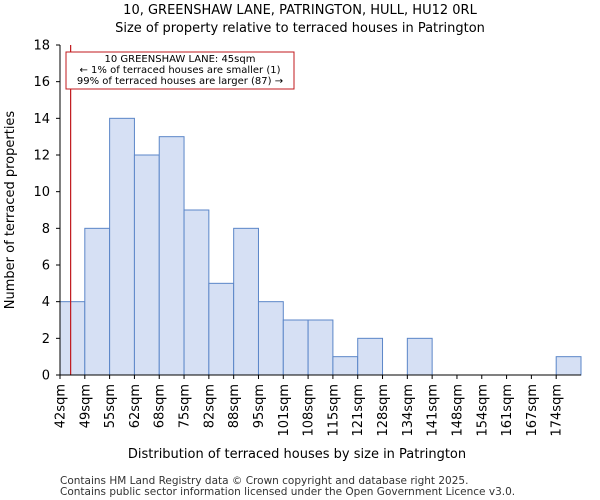  I want to click on bar-62sqm, so click(146, 265).